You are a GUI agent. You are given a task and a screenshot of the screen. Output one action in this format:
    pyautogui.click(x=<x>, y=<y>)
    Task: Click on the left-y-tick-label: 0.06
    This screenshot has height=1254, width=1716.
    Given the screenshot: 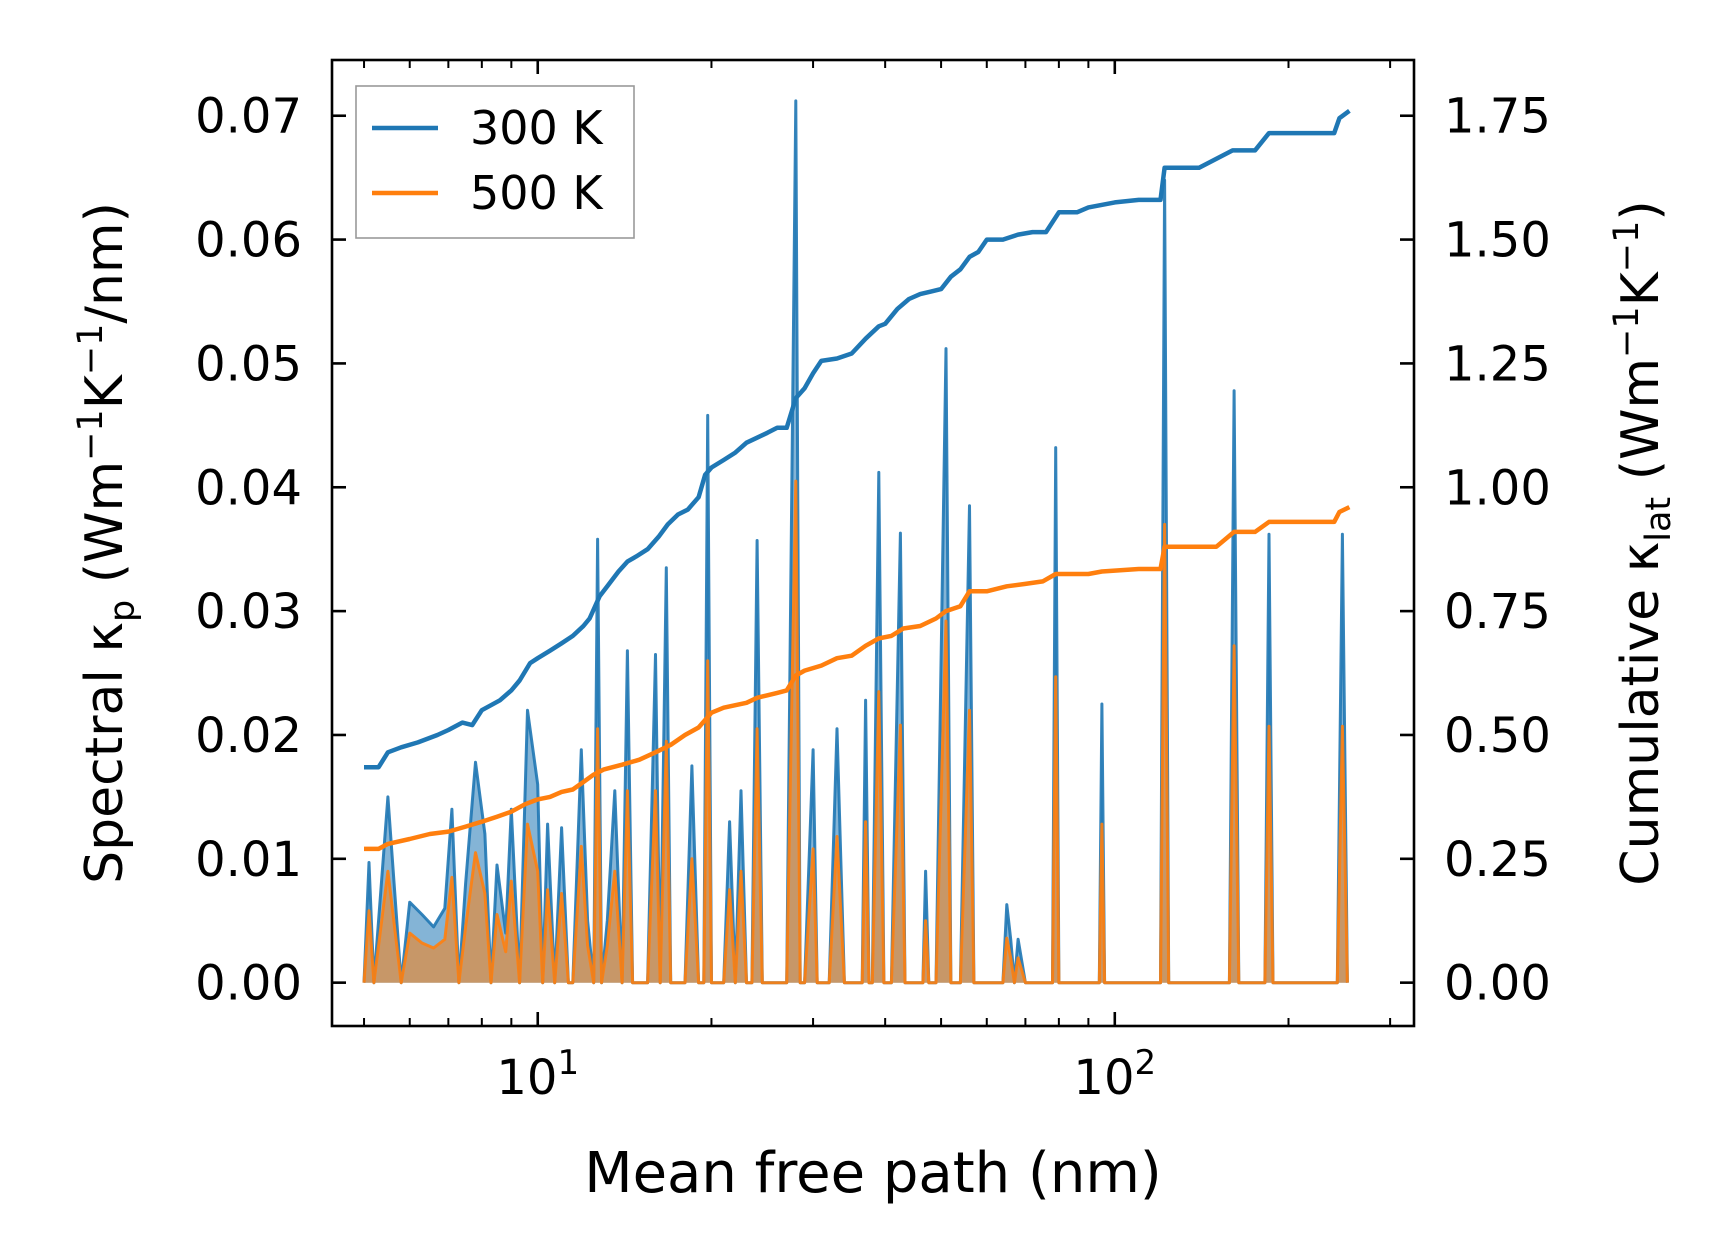 What is the action you would take?
    pyautogui.click(x=248, y=241)
    